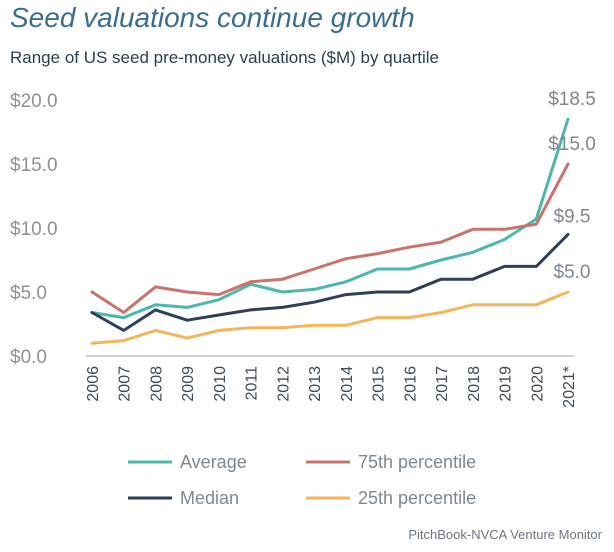 This screenshot has width=614, height=552. What do you see at coordinates (209, 498) in the screenshot?
I see `legend-label: Median` at bounding box center [209, 498].